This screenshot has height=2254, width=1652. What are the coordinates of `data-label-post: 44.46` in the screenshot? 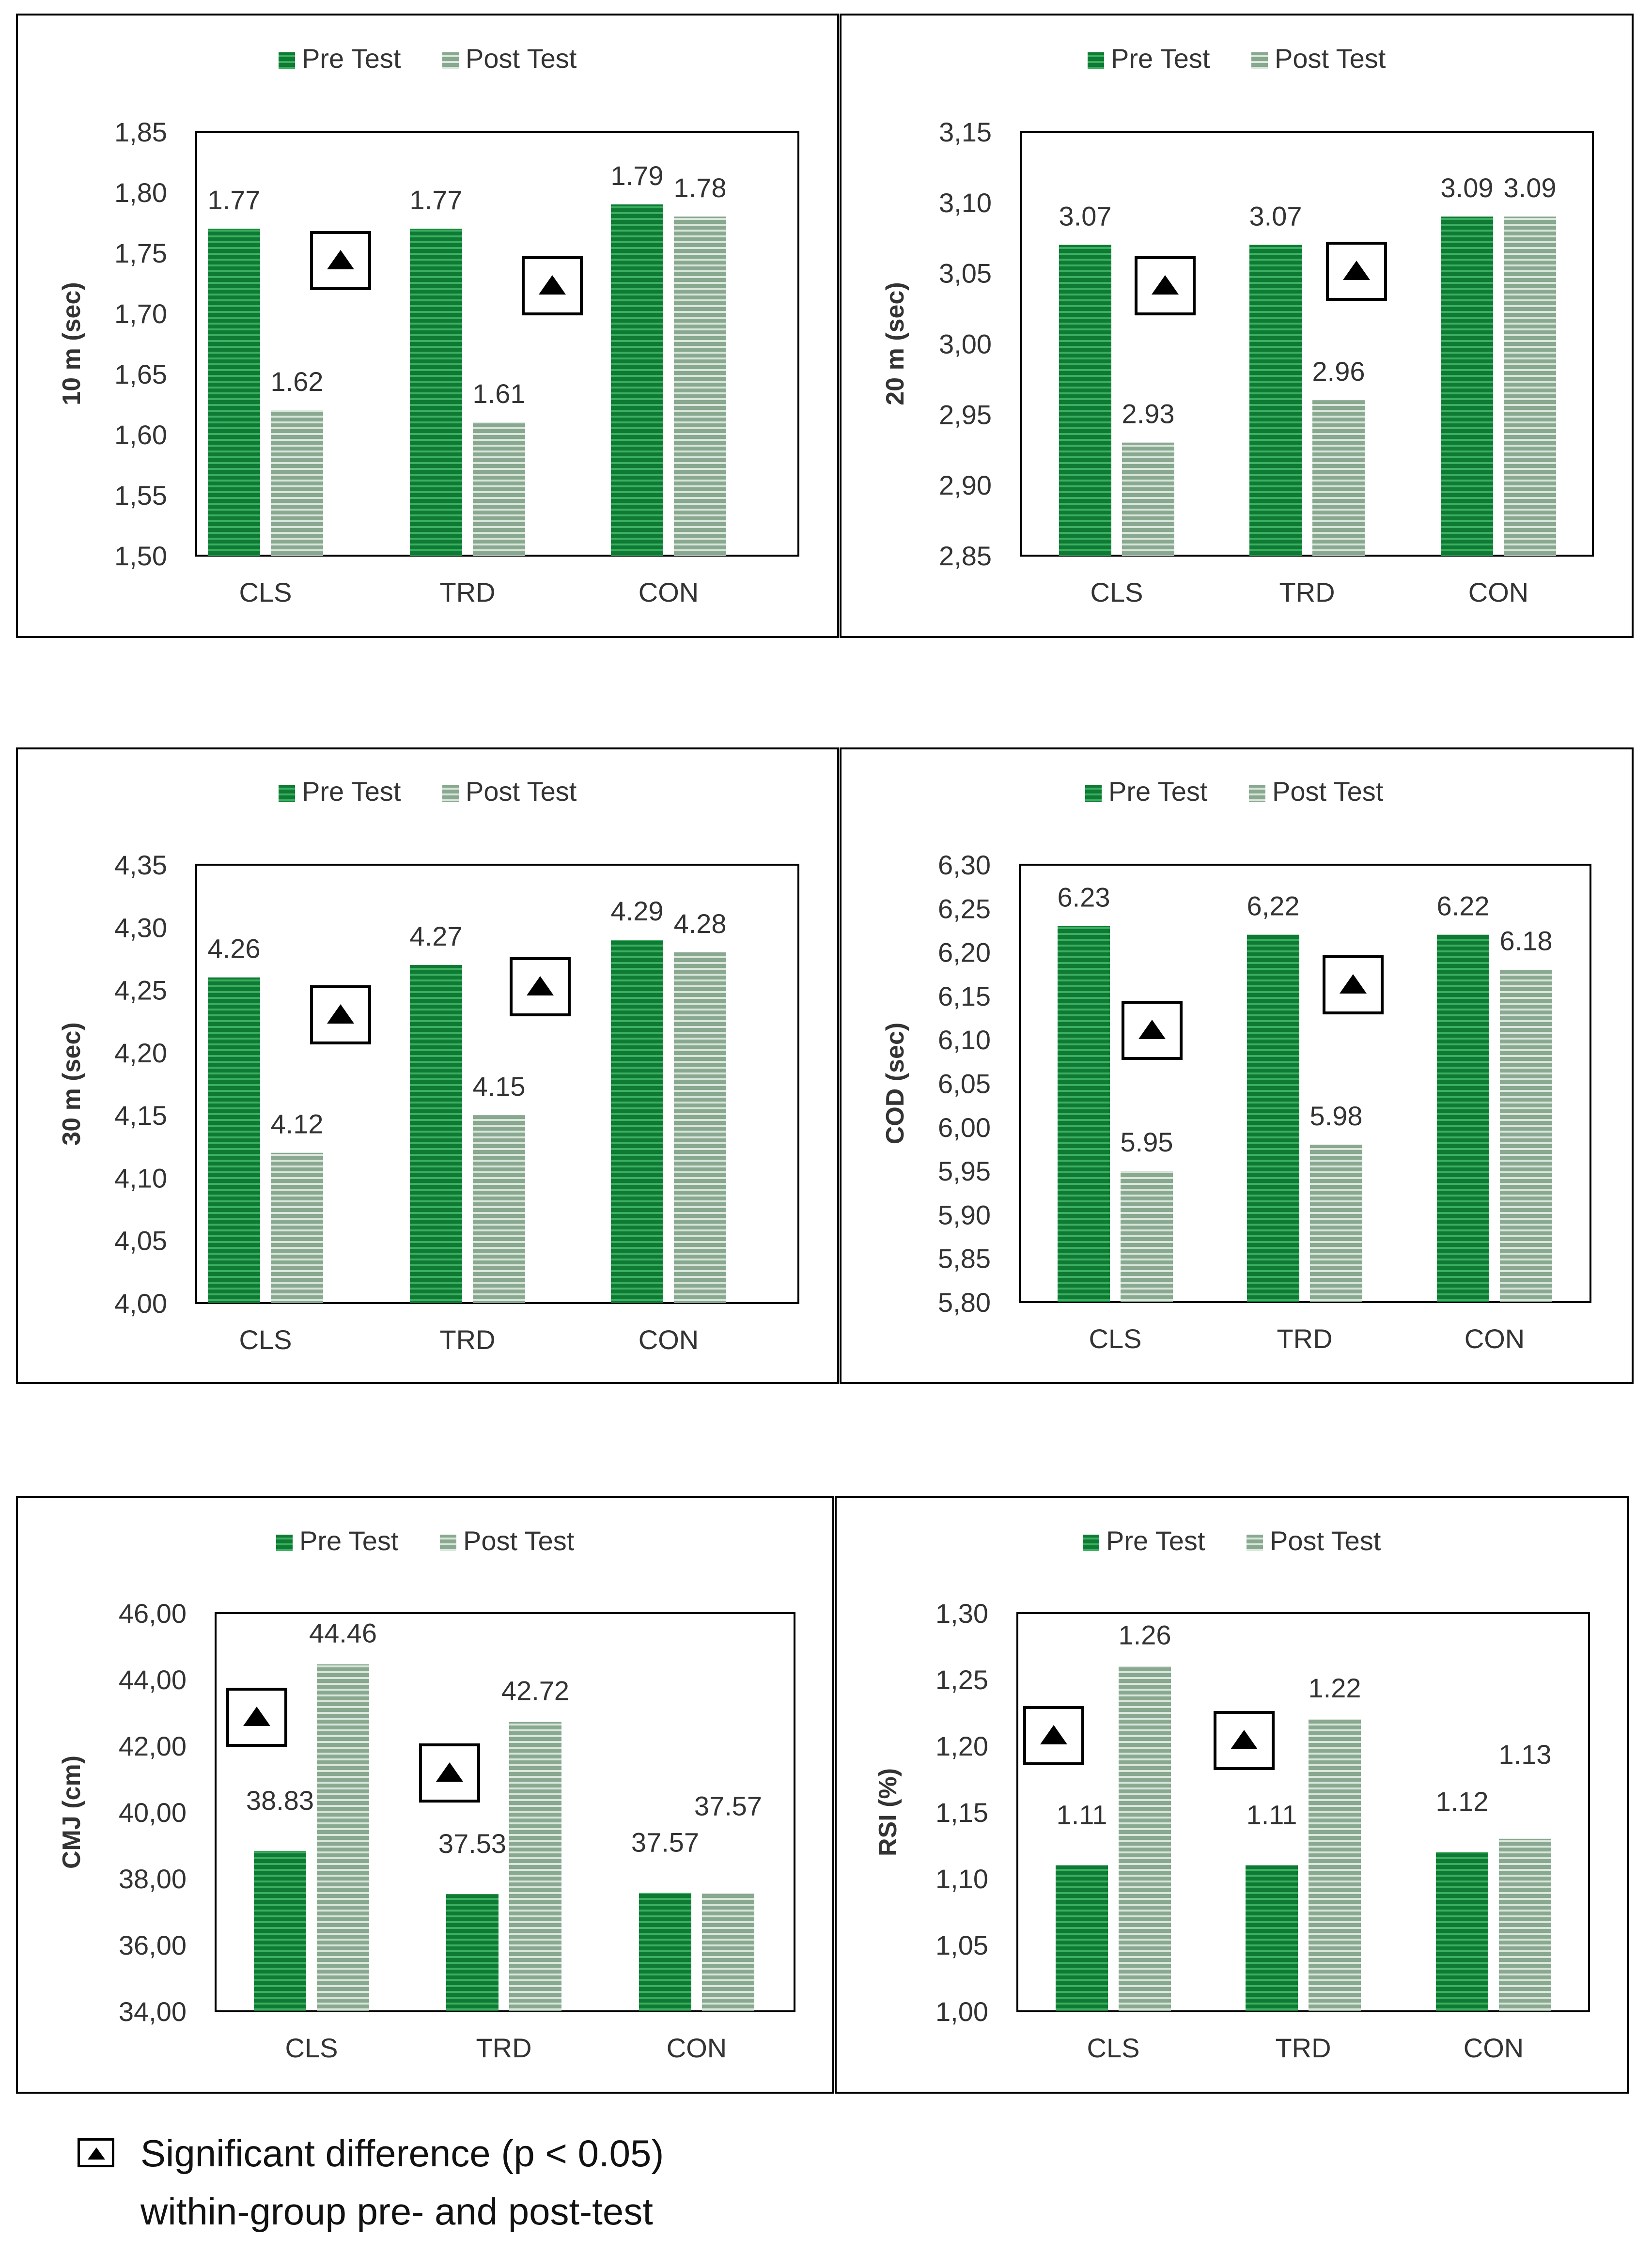 It's located at (343, 1632).